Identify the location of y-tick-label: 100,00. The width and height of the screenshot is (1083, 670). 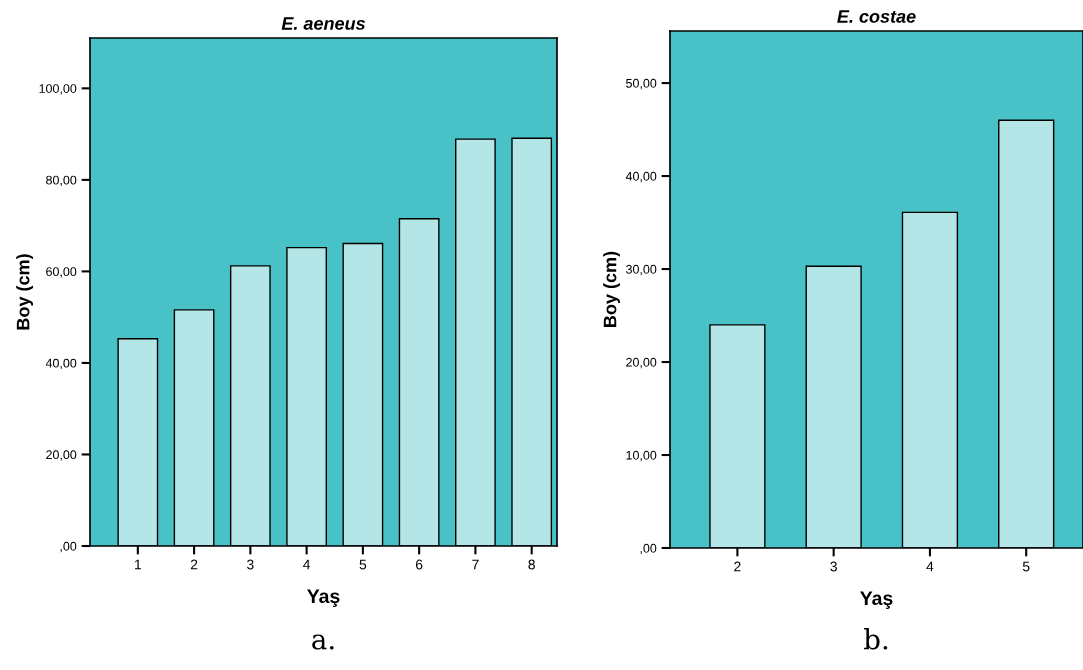
(58, 89).